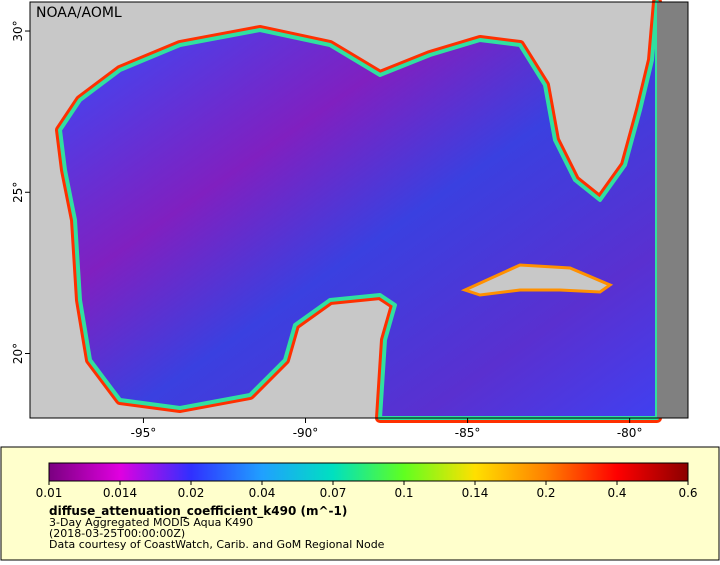 This screenshot has height=565, width=720. What do you see at coordinates (117, 533) in the screenshot?
I see `legend-line: (2018-03-25T00:00:00Z)` at bounding box center [117, 533].